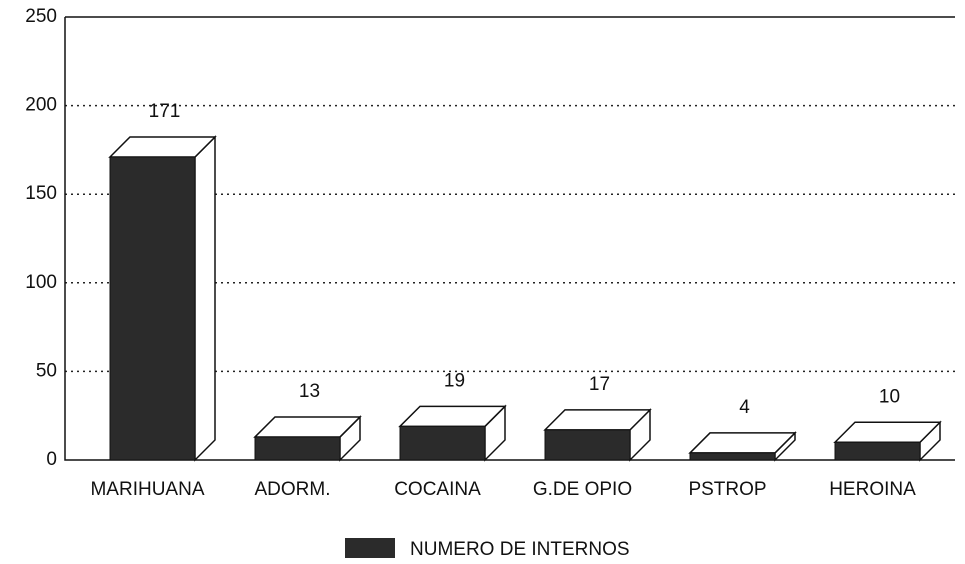 This screenshot has width=965, height=564. What do you see at coordinates (872, 489) in the screenshot?
I see `x-tick-label: HEROINA` at bounding box center [872, 489].